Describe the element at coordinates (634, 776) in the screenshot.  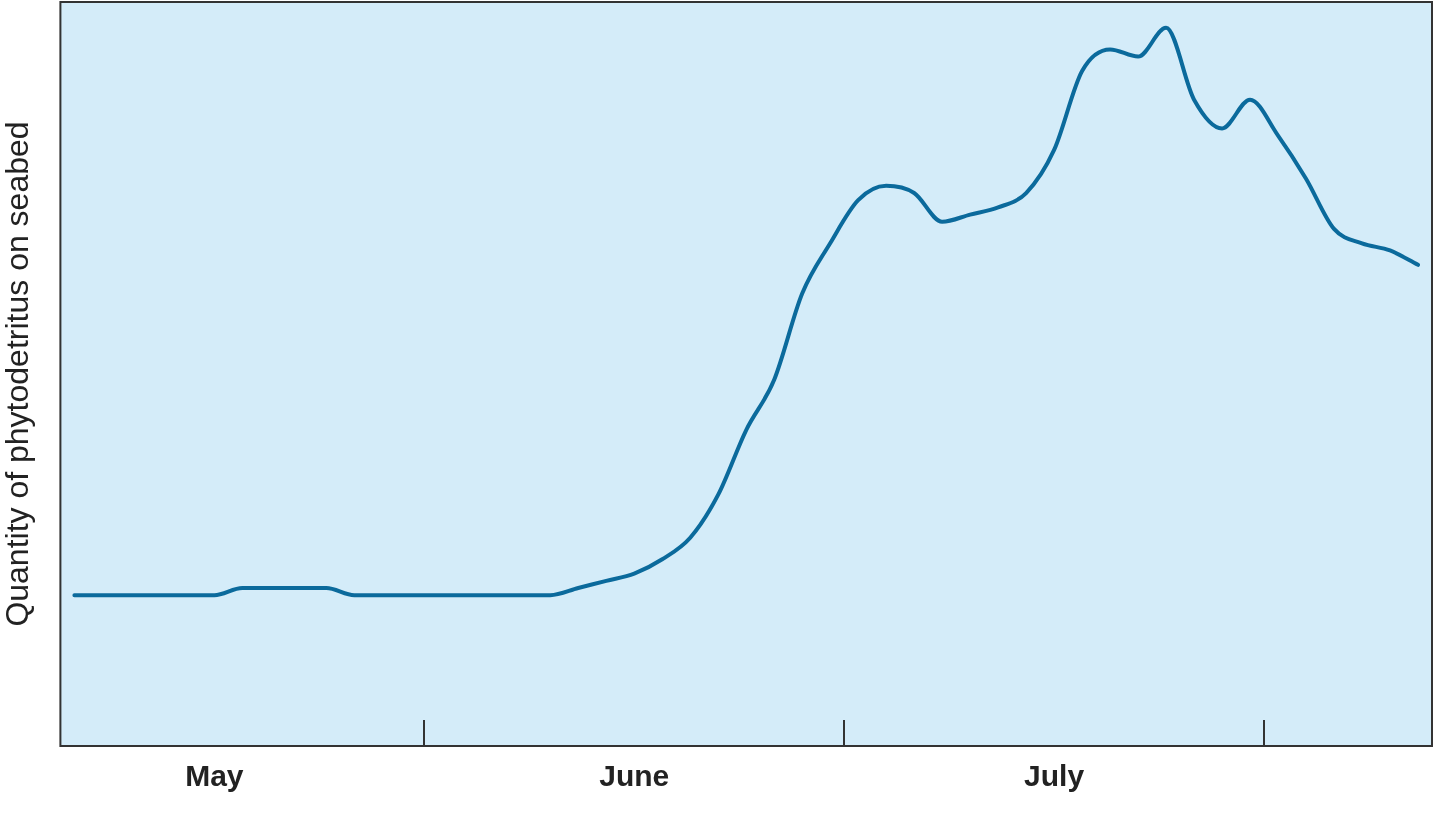
I see `x-tick-label: June` at that location.